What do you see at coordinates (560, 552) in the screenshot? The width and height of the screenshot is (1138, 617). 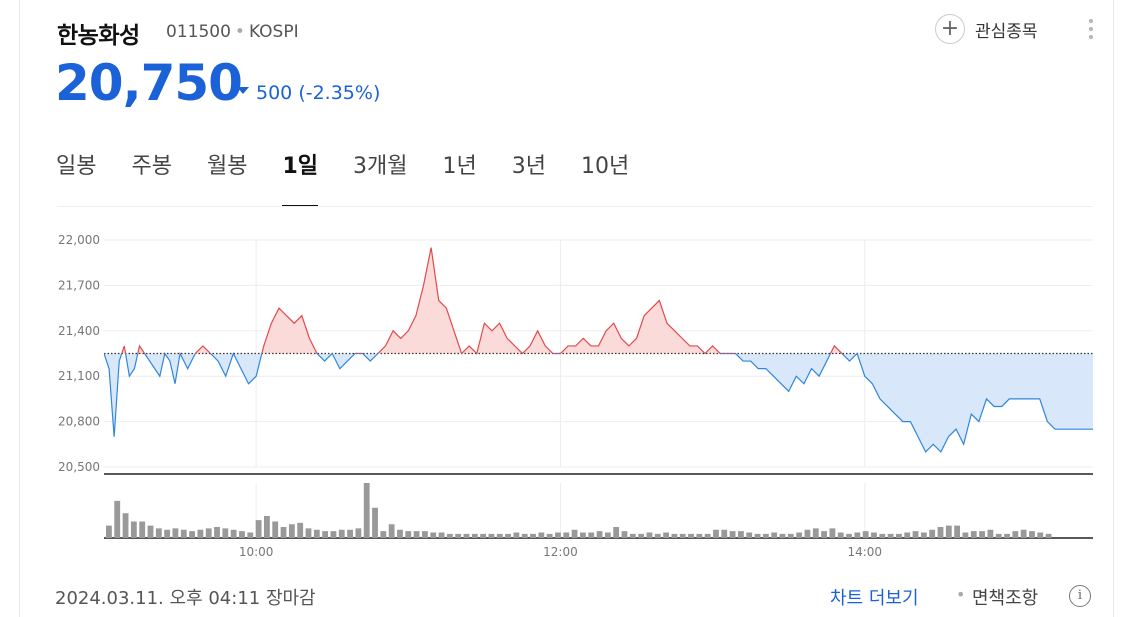 I see `x-tick-label: 12:00` at bounding box center [560, 552].